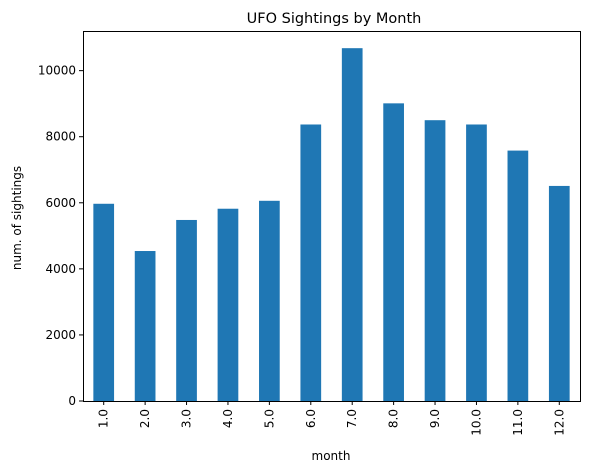 Image resolution: width=589 pixels, height=472 pixels. Describe the element at coordinates (352, 418) in the screenshot. I see `x-tick-label: 7.0` at that location.